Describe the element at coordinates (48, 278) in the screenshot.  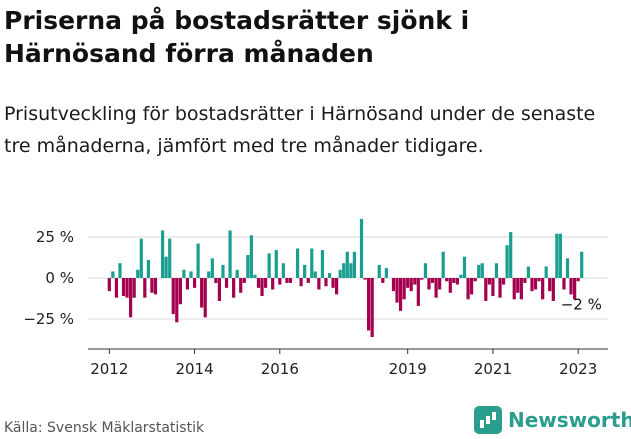
I see `y-axis-labels: 25 % 0 % −25 %` at that location.